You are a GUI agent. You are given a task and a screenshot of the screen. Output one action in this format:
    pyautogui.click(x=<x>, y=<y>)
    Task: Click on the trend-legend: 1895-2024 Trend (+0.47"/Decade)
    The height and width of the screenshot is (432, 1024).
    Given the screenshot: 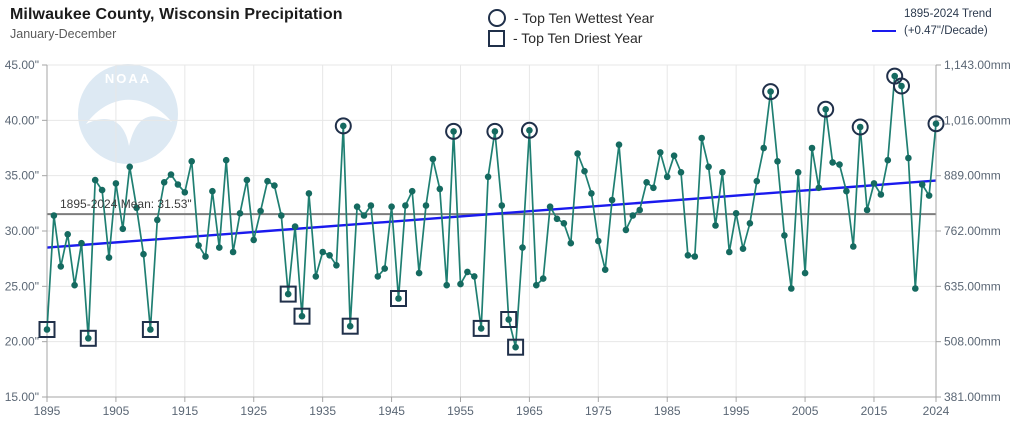 What is the action you would take?
    pyautogui.click(x=932, y=23)
    